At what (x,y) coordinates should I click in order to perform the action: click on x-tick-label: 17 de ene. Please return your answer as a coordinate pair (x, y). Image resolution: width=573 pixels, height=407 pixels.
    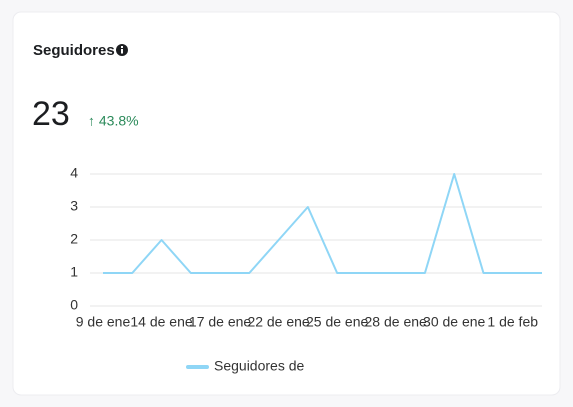
    Looking at the image, I should click on (220, 322).